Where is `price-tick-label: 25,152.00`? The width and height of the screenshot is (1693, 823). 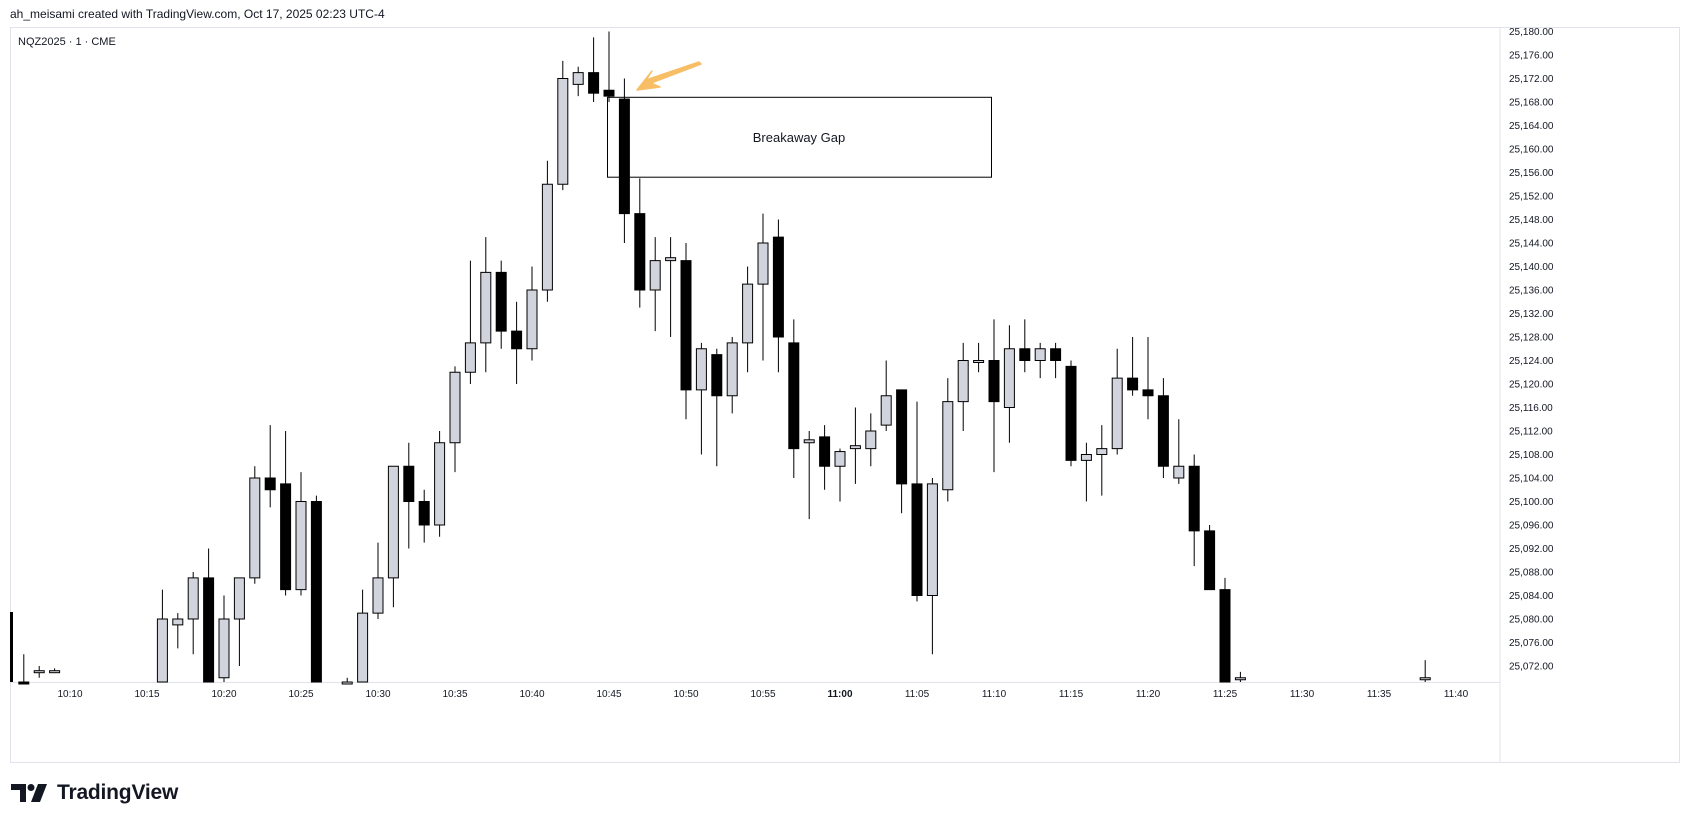 price-tick-label: 25,152.00 is located at coordinates (1531, 197).